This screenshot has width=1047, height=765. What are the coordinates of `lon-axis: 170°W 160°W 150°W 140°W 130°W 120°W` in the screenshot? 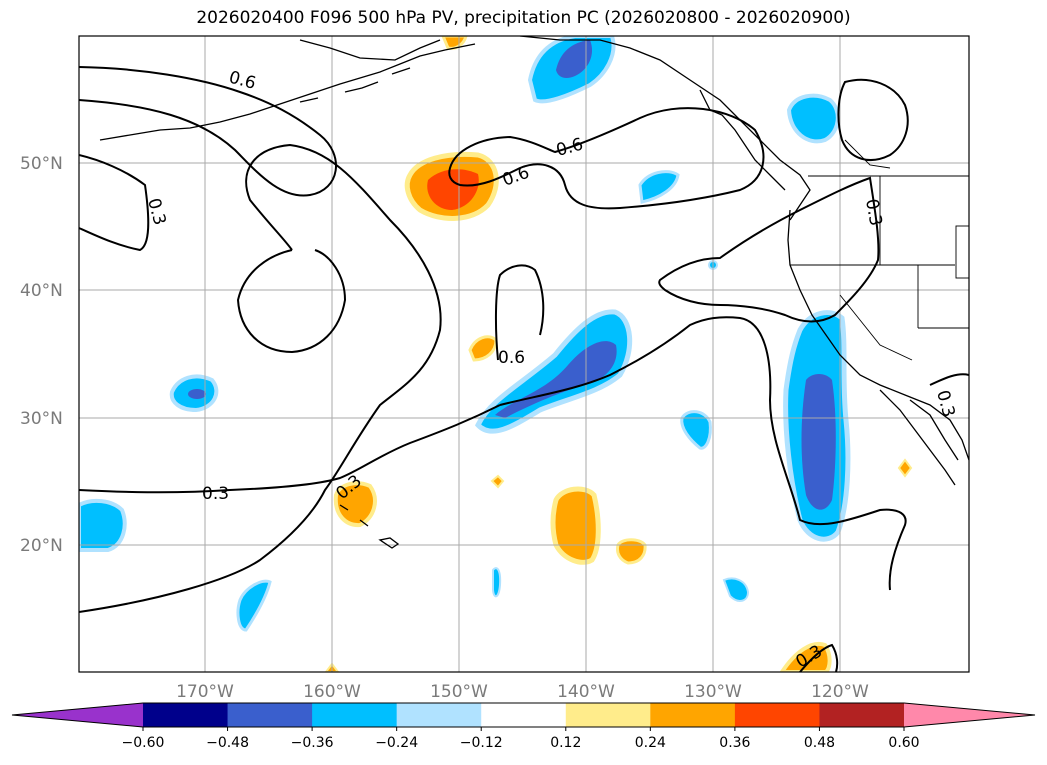 It's located at (522, 692).